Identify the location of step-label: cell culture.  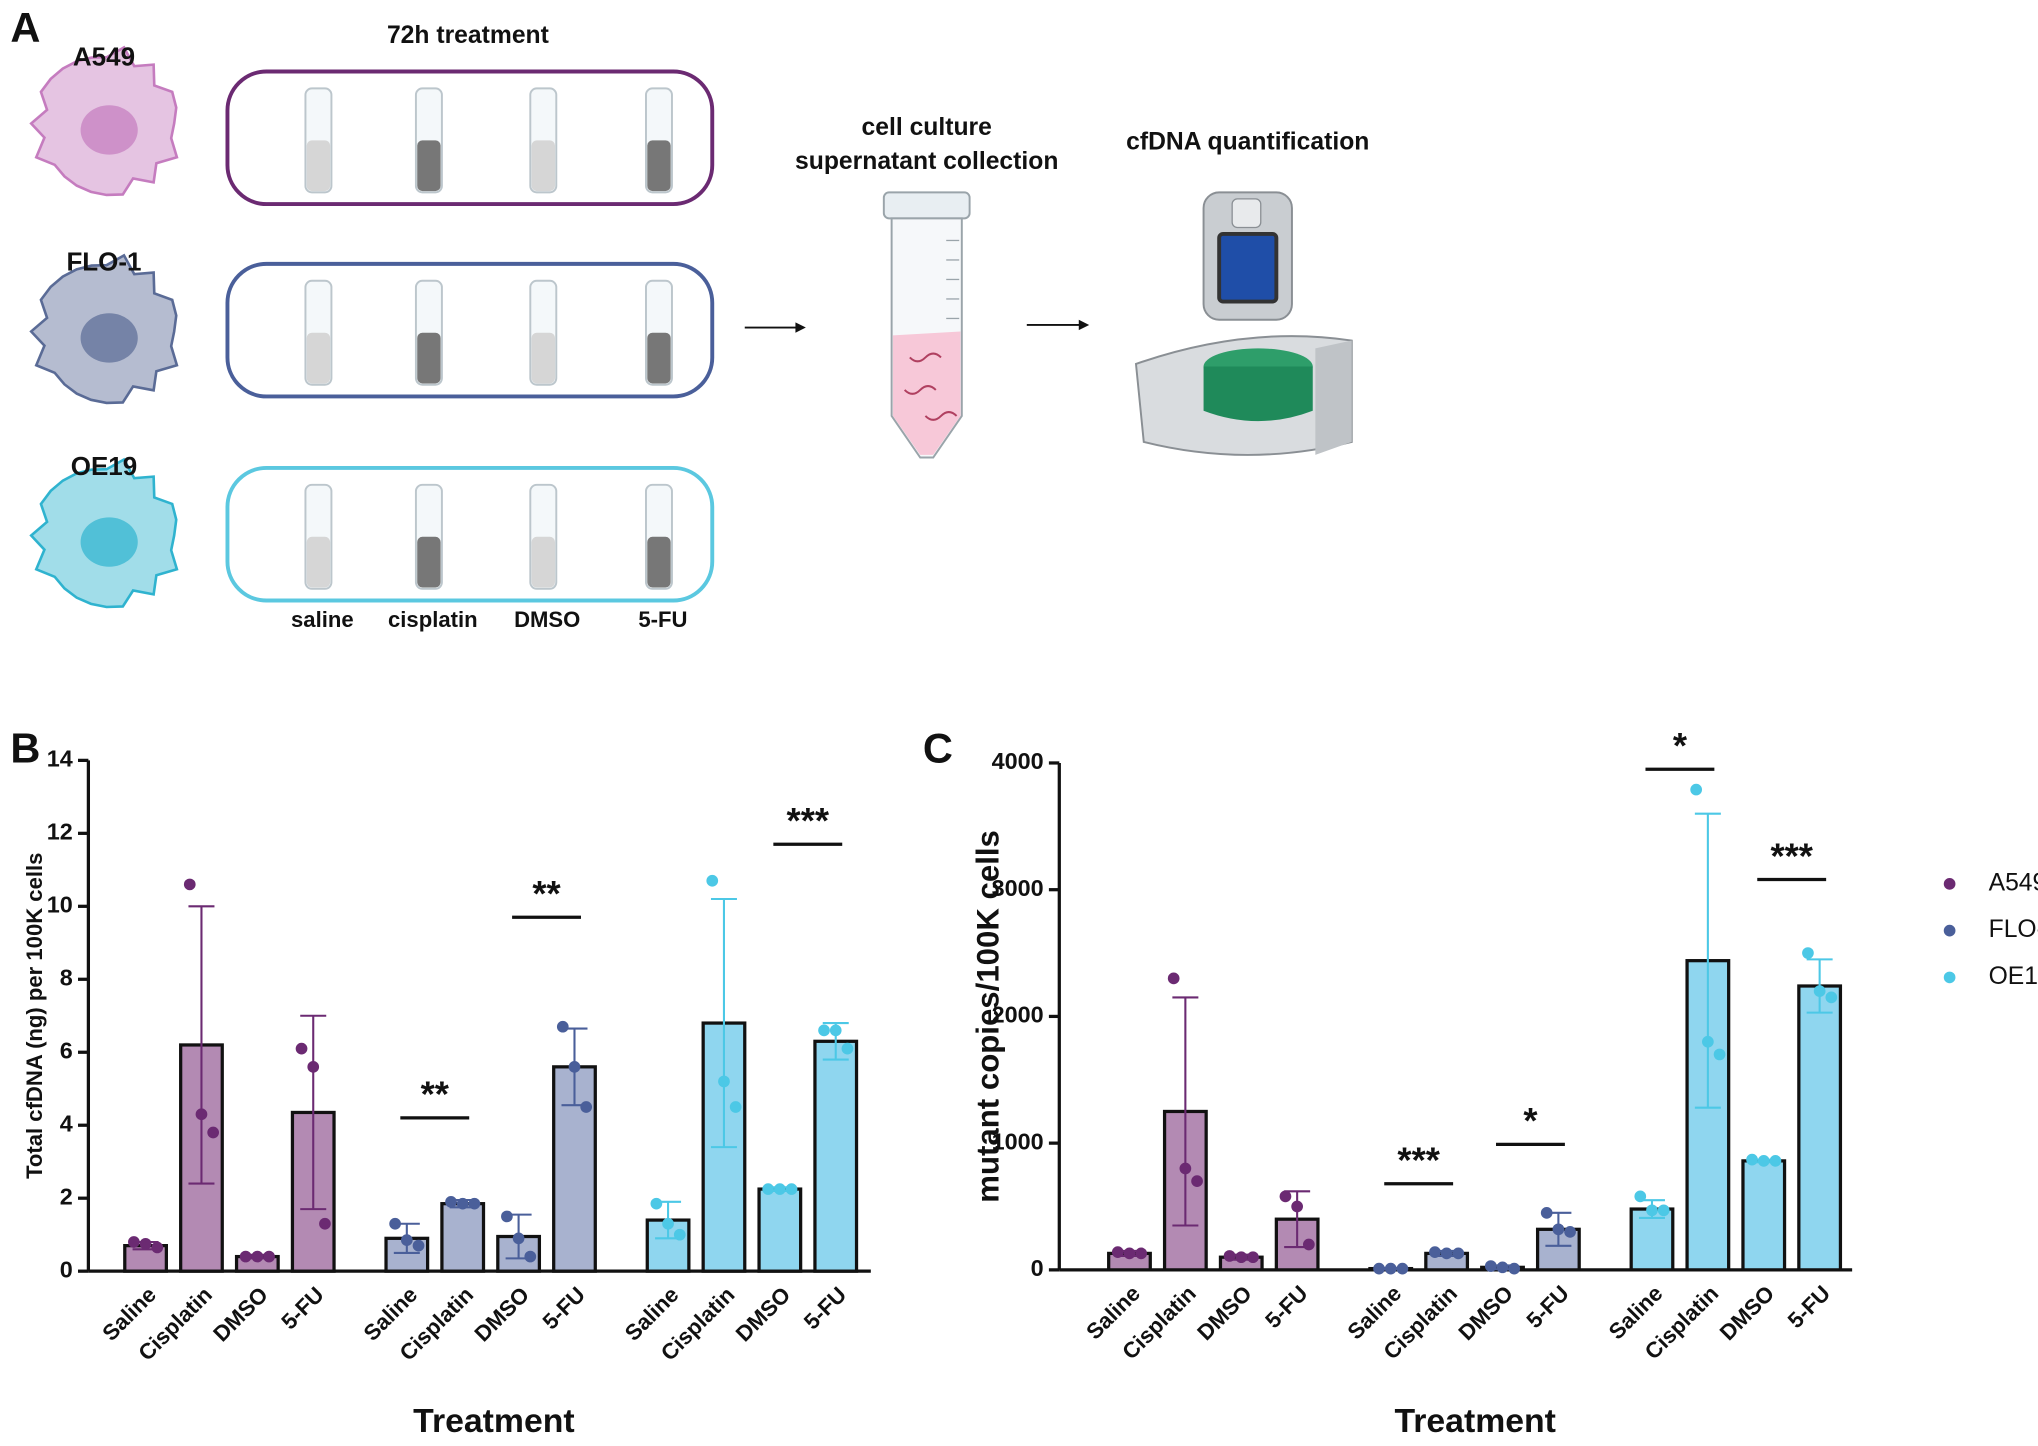
(927, 127).